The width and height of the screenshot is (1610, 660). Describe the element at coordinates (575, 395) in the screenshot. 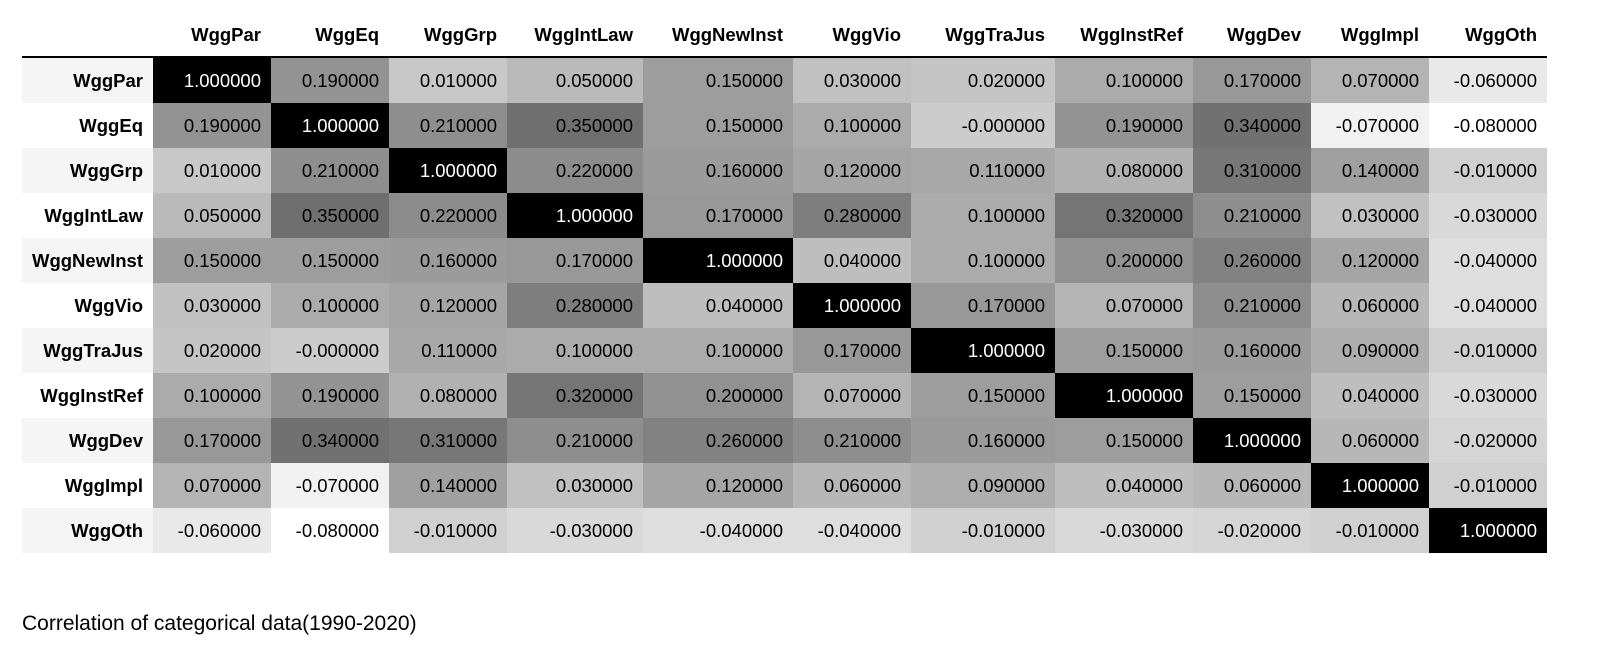

I see `heatmap-cell: 0.320000` at that location.